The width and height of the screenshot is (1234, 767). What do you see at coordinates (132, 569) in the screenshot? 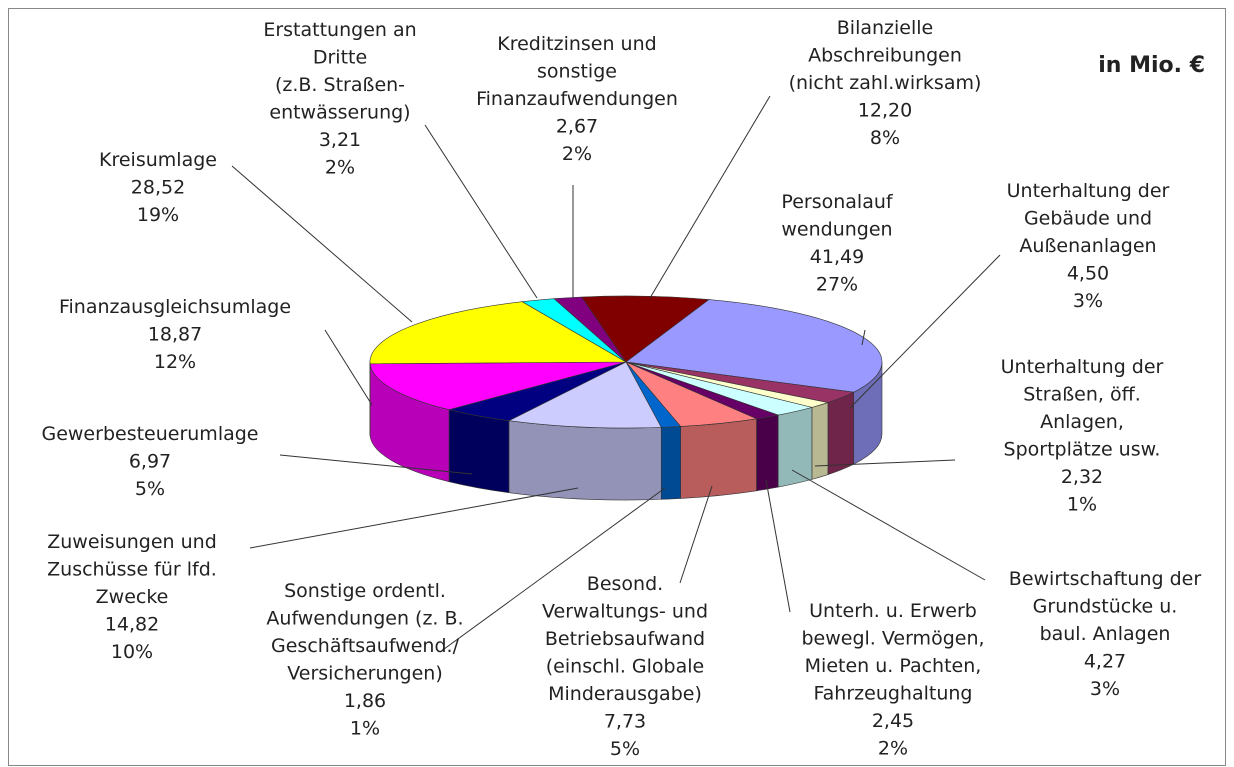
I see `slice-label: Zuweisungen und Zuschüsse für lfd. Zwecke` at bounding box center [132, 569].